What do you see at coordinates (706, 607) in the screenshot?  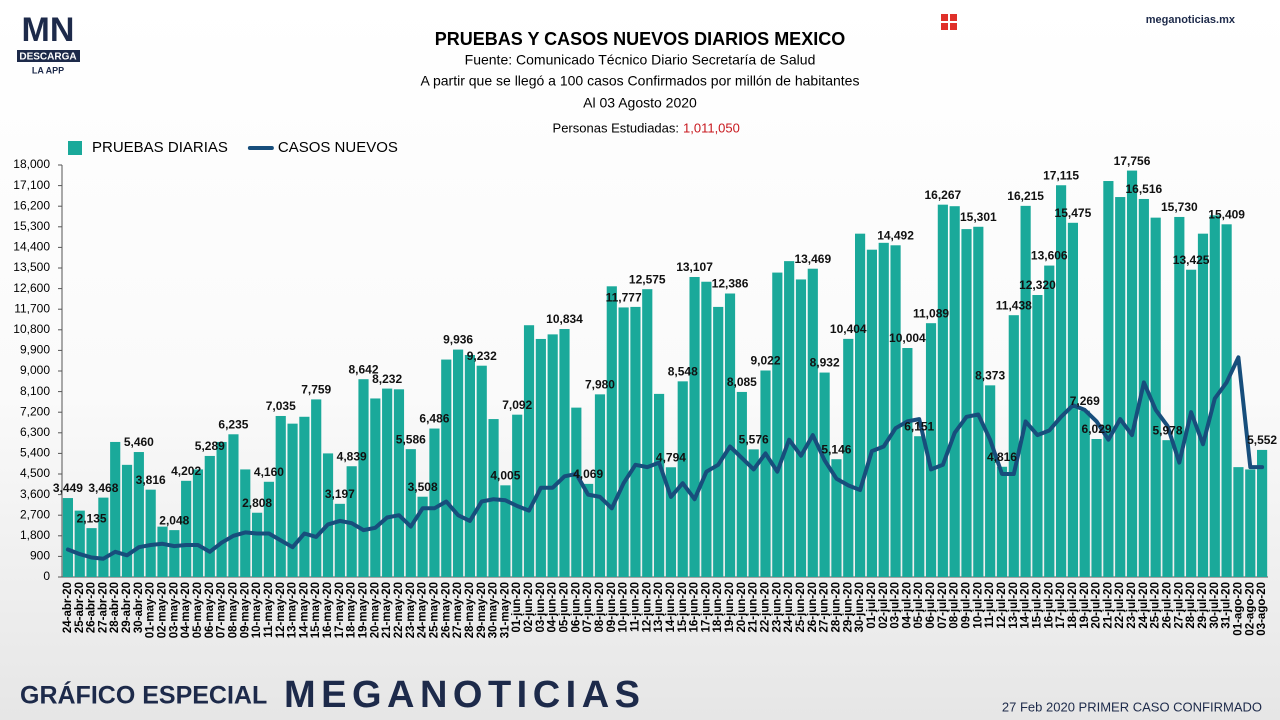 I see `x-tick-label: 17-jun-20` at bounding box center [706, 607].